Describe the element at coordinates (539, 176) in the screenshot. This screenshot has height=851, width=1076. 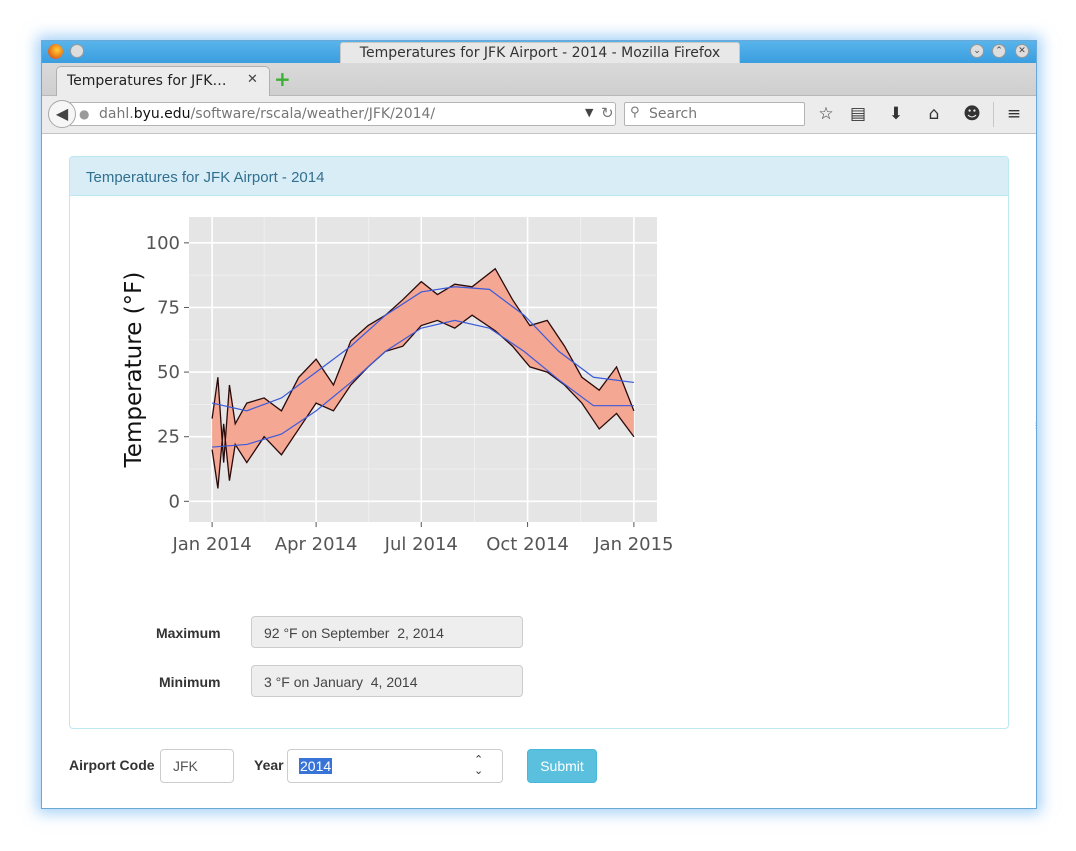
I see `panel-heading: Temperatures for JFK Airport - 2014` at that location.